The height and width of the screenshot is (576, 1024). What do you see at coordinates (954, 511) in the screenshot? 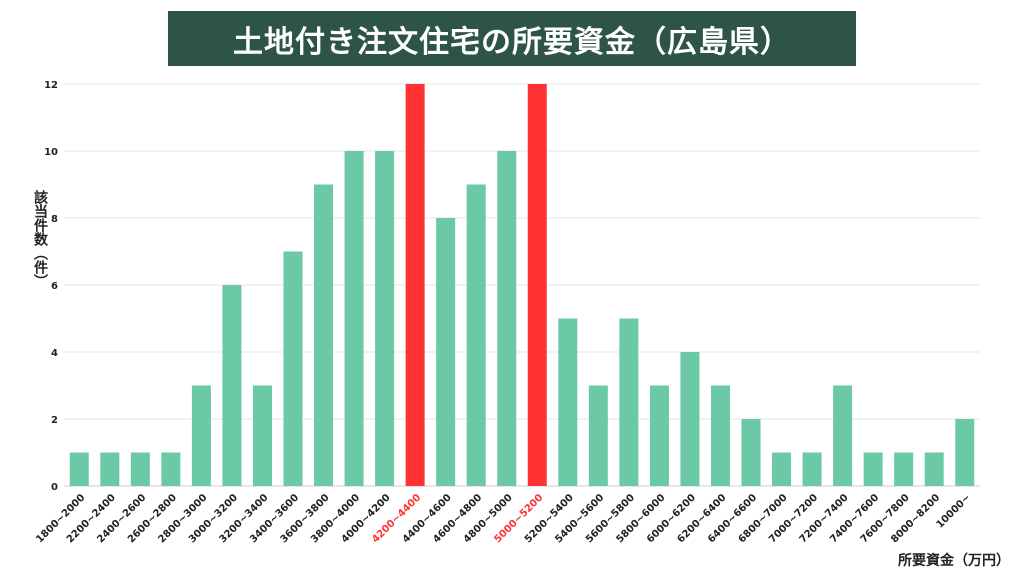
I see `x-tick-label: 10000~` at bounding box center [954, 511].